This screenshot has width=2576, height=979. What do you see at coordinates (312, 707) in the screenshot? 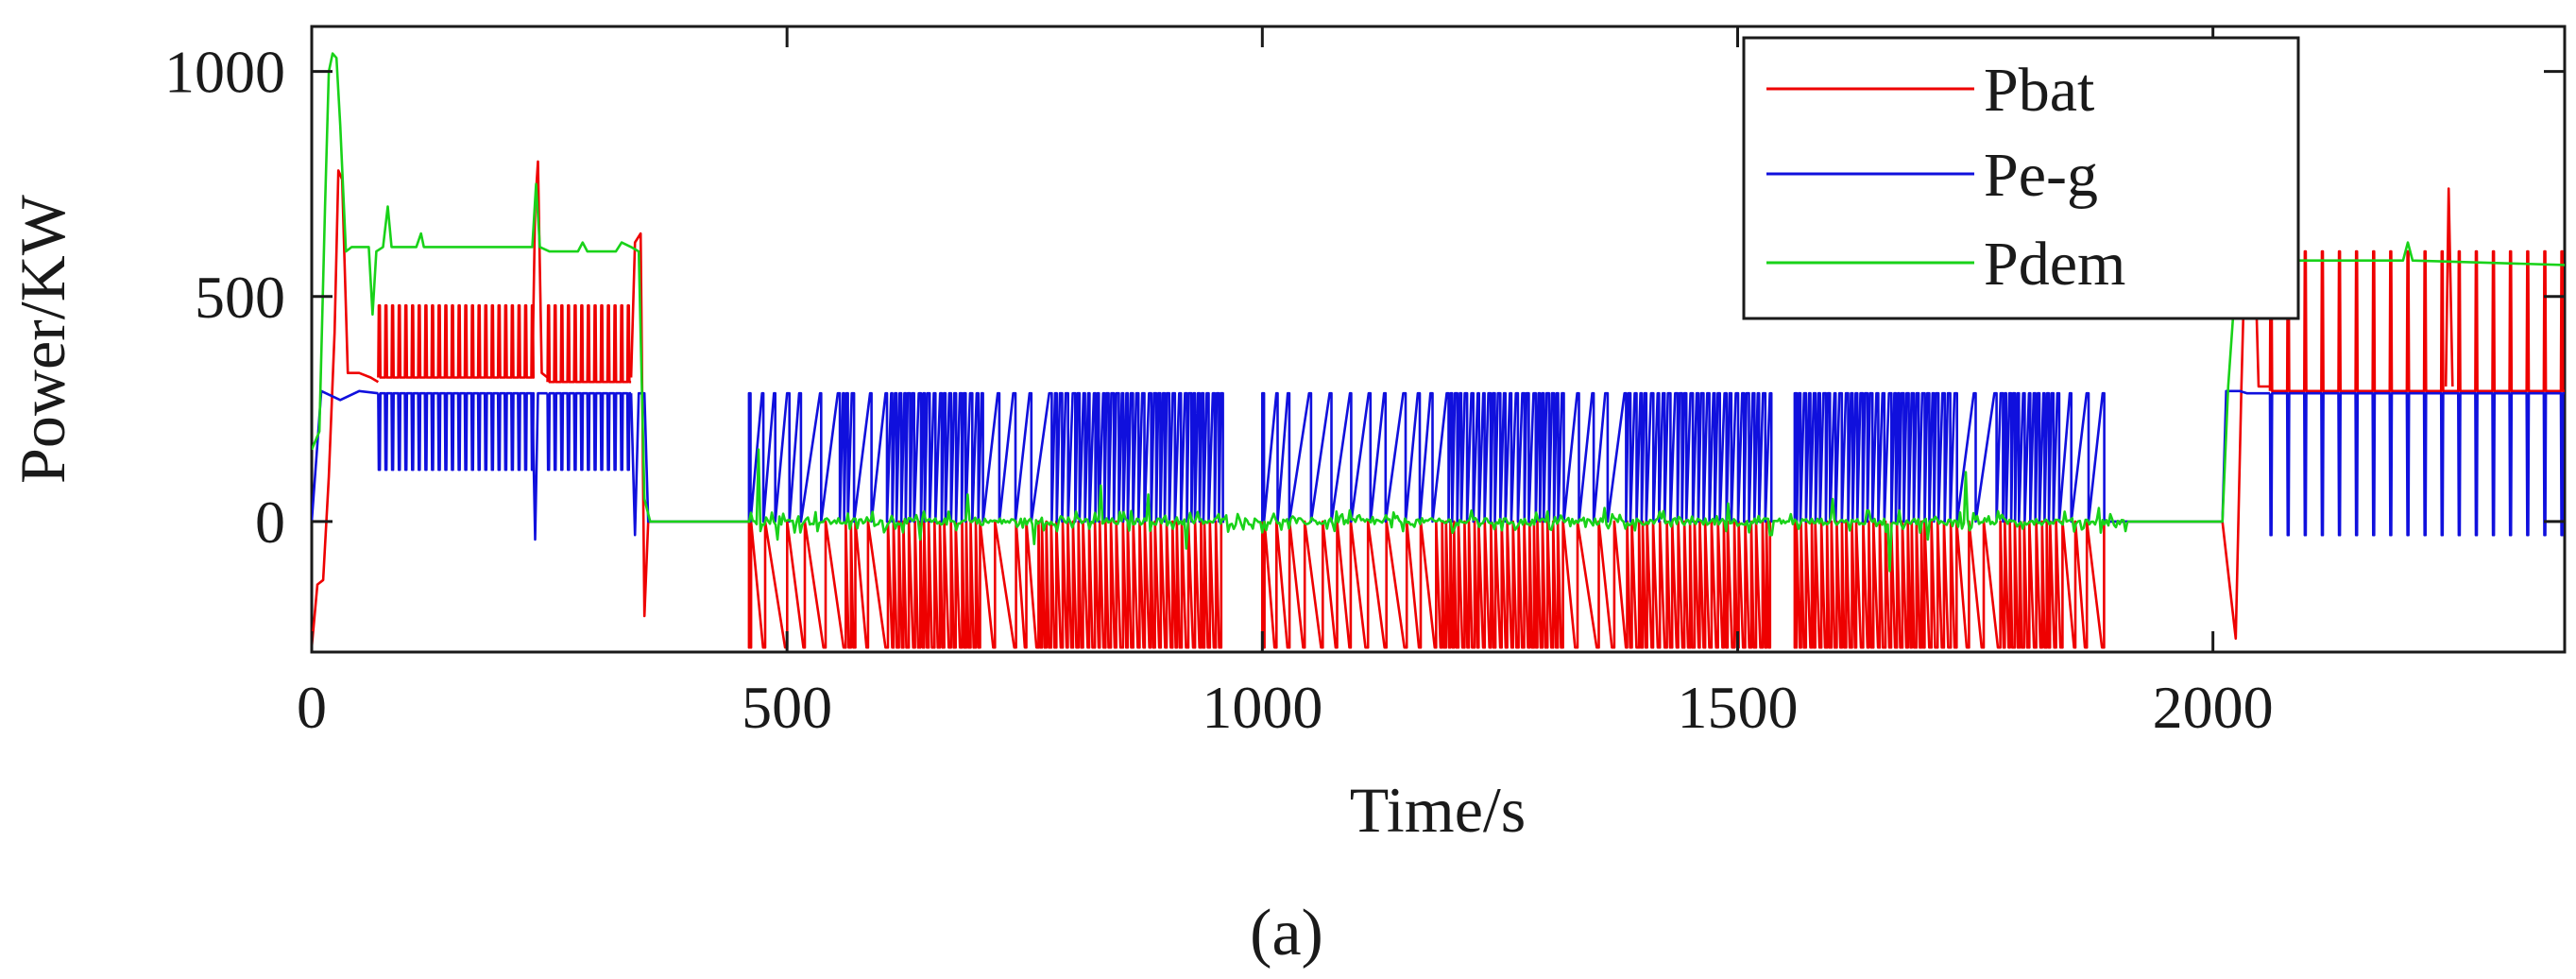
I see `x-tick-label: 0` at bounding box center [312, 707].